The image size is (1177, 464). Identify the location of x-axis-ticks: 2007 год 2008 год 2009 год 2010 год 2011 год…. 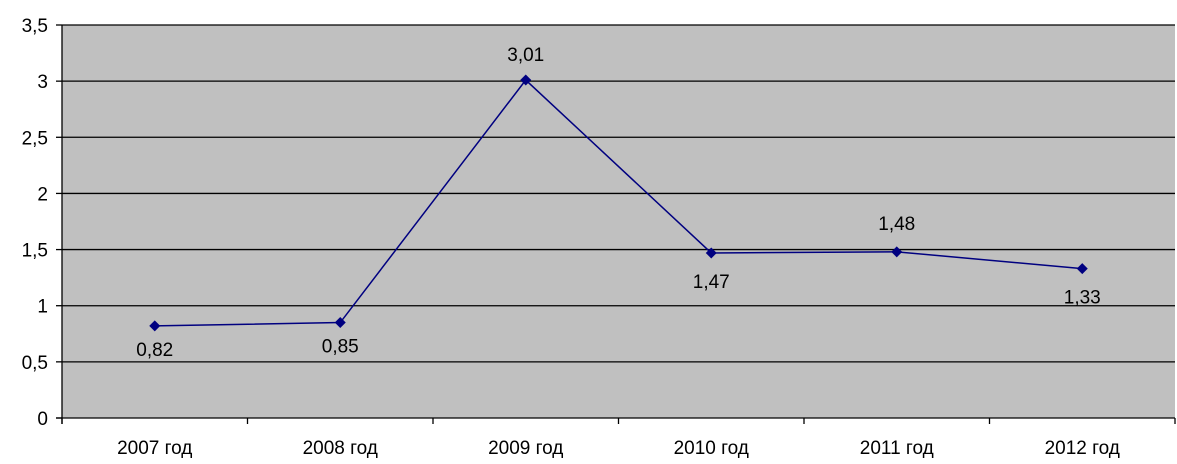
(618, 438).